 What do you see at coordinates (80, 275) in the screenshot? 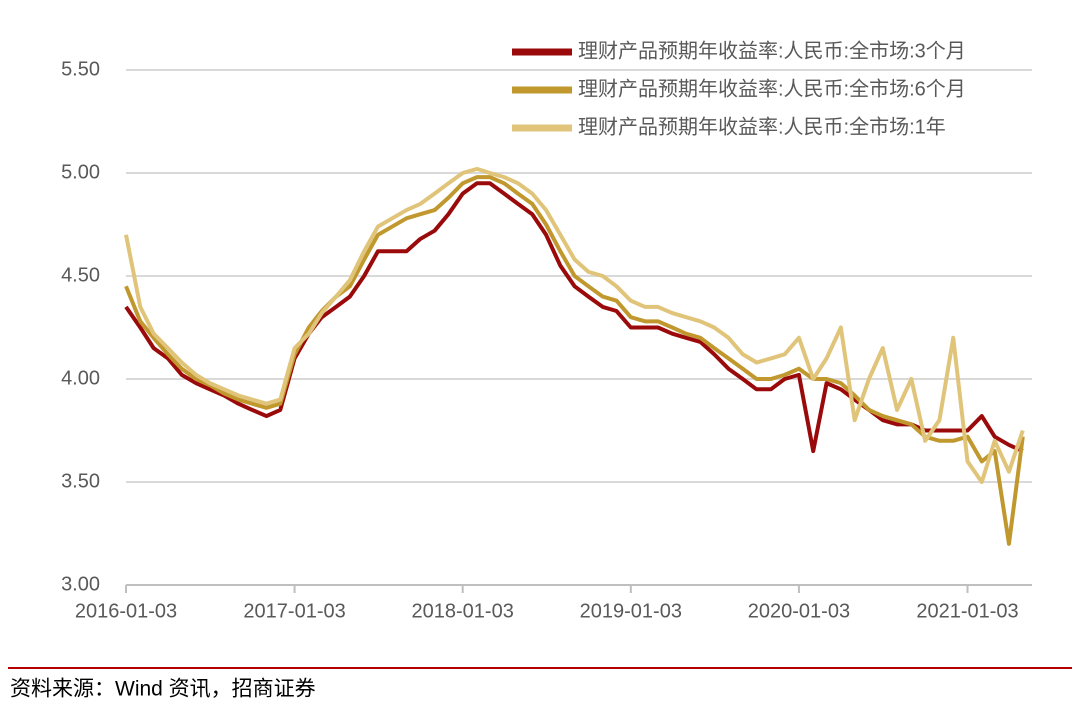
I see `y-tick-label: 4.50` at bounding box center [80, 275].